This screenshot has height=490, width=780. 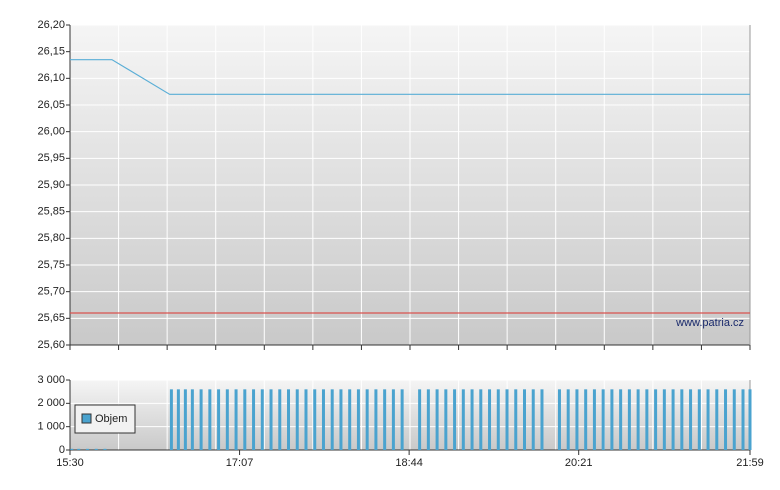 What do you see at coordinates (51, 427) in the screenshot?
I see `y-tick-label: 1 000` at bounding box center [51, 427].